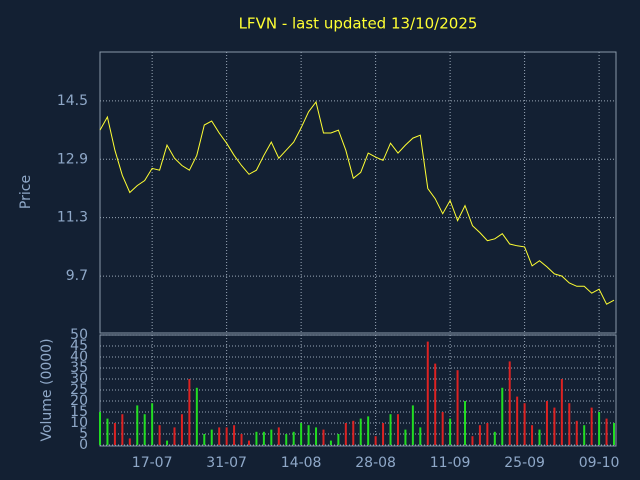  I want to click on chart-title: LFVN - last updated 13/10/2025, so click(358, 24).